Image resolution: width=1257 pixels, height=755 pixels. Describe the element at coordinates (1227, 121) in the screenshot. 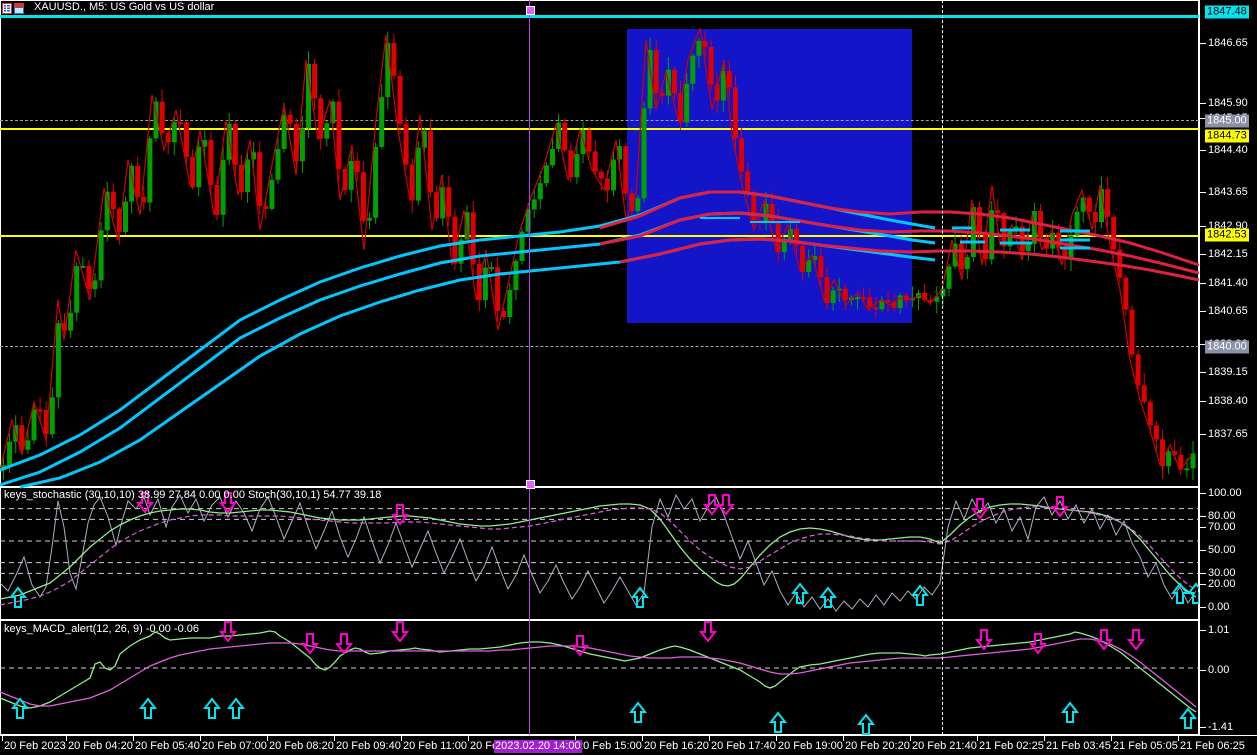

I see `price-highlight-label: 1845.00` at that location.